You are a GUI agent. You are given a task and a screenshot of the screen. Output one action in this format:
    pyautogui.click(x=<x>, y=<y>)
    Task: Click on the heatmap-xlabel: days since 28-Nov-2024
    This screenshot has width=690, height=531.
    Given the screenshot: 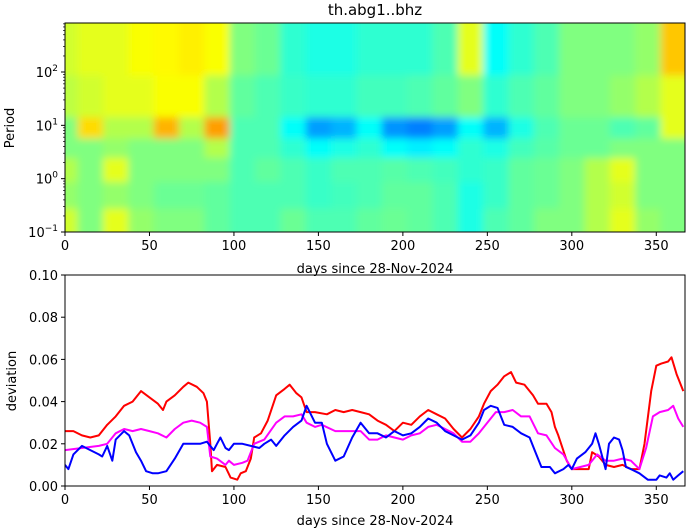 What is the action you would take?
    pyautogui.click(x=375, y=269)
    